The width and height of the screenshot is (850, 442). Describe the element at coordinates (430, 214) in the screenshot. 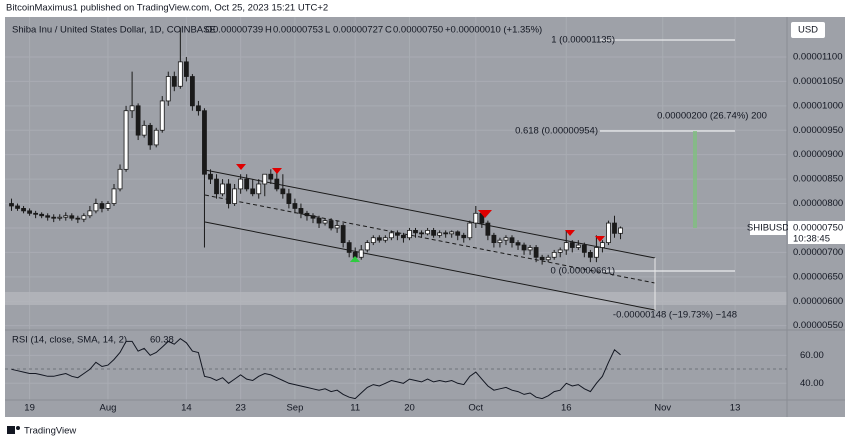

I see `channel-upper` at that location.